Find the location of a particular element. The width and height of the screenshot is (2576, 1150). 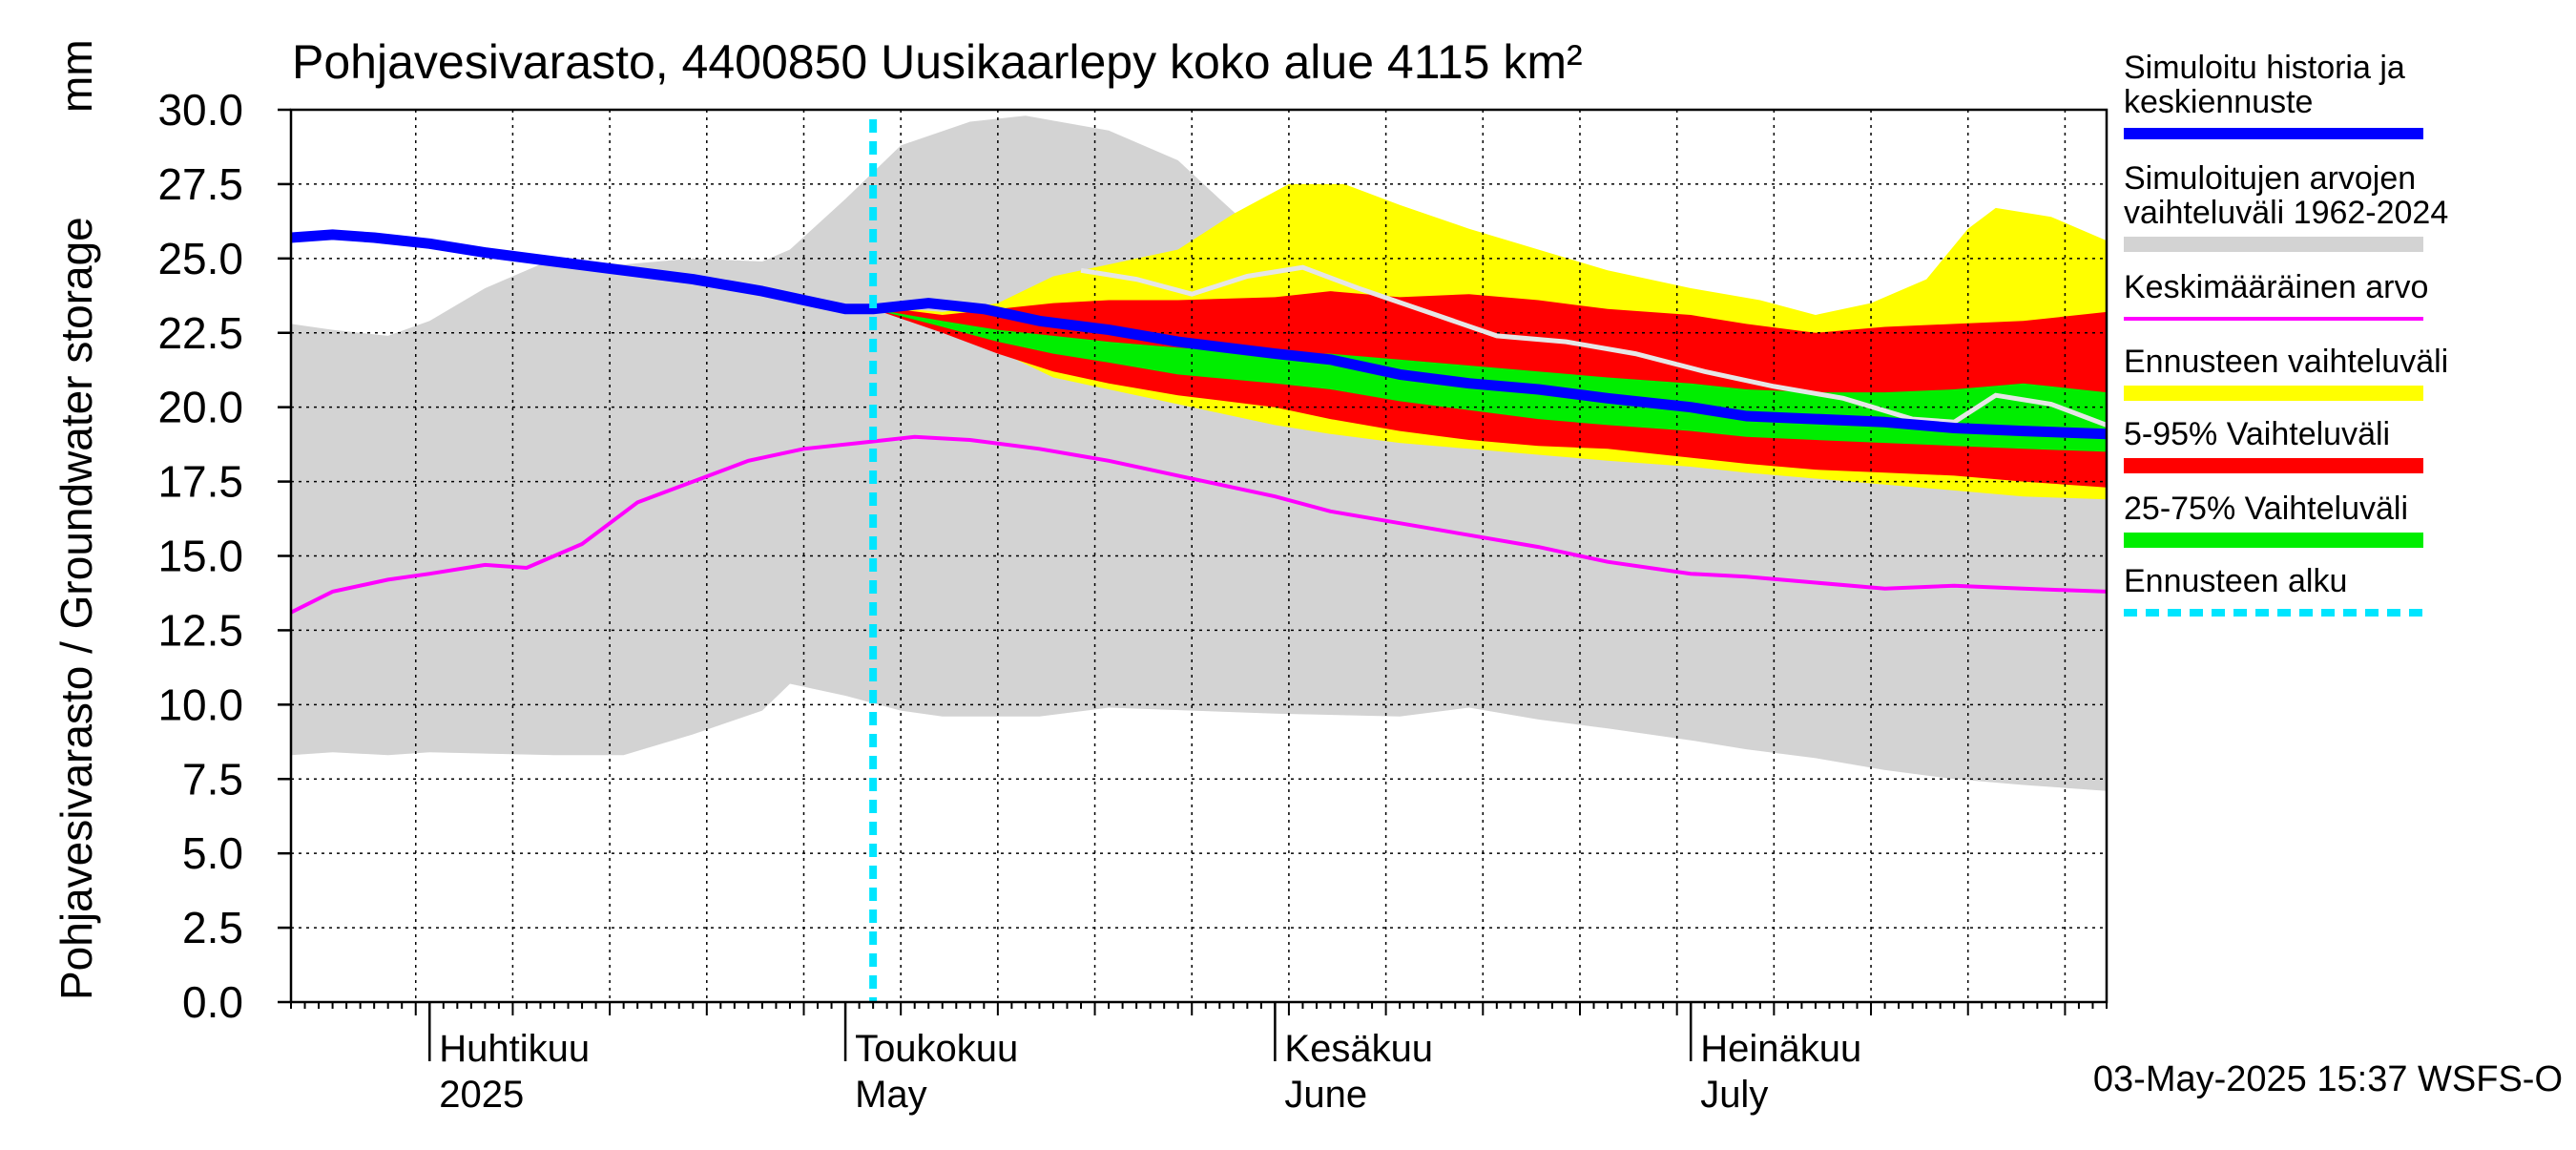

ensemble-grey-line is located at coordinates (1593, 346).